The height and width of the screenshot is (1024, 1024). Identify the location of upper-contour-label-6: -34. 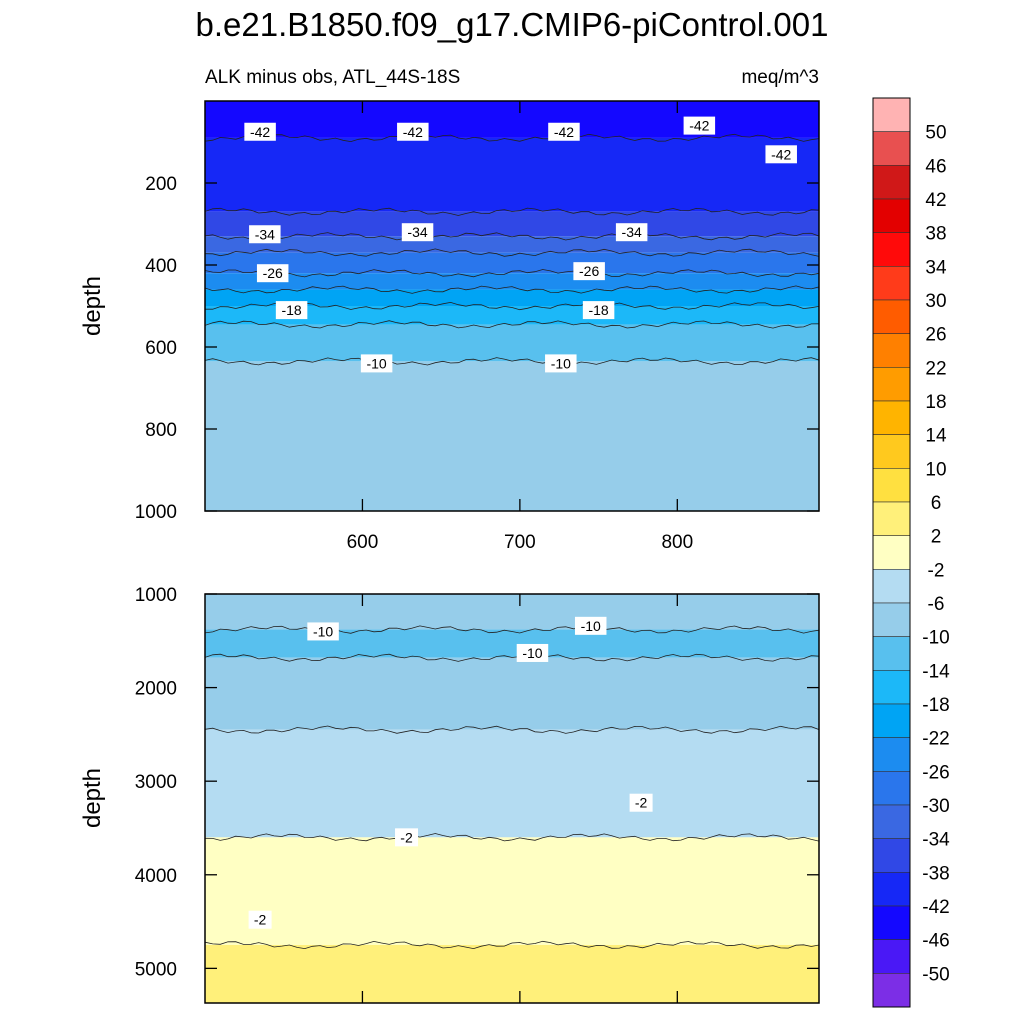
(417, 232).